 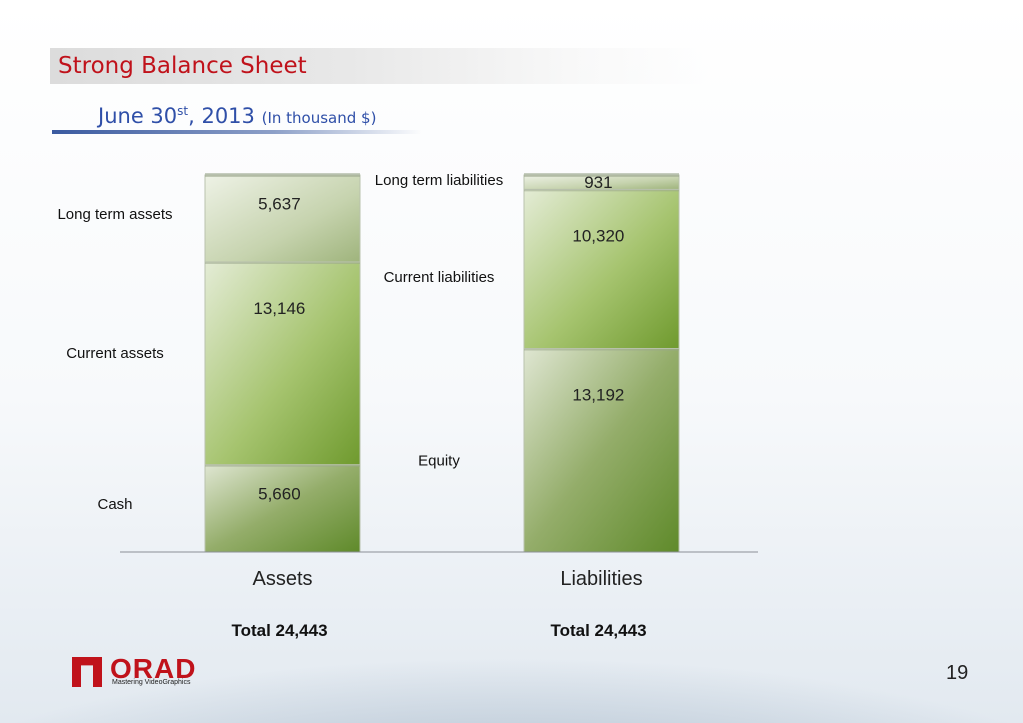 What do you see at coordinates (601, 450) in the screenshot?
I see `bar-segment-equity` at bounding box center [601, 450].